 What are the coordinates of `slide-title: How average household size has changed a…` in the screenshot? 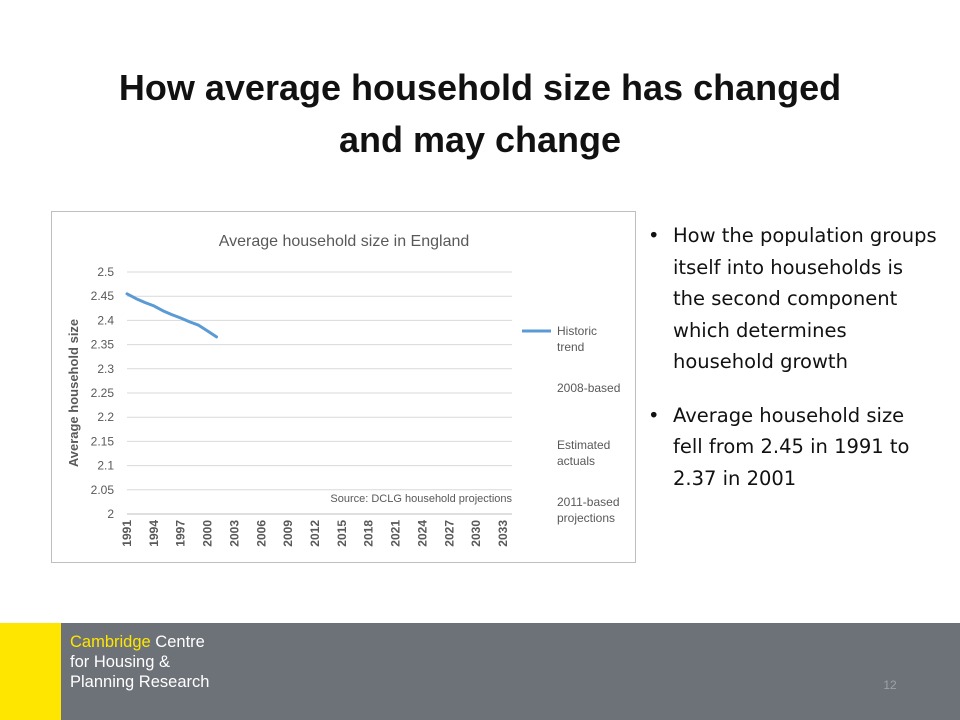 It's located at (480, 114).